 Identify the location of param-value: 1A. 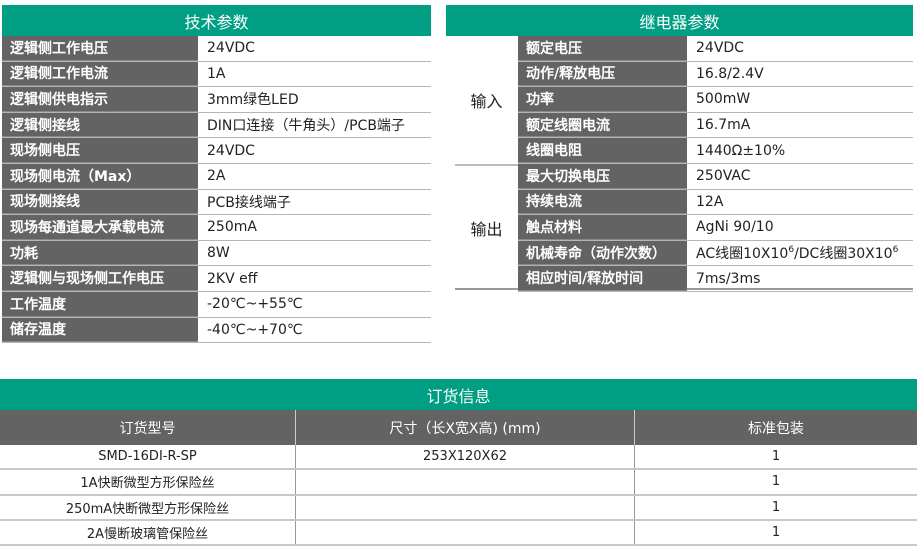
(216, 73).